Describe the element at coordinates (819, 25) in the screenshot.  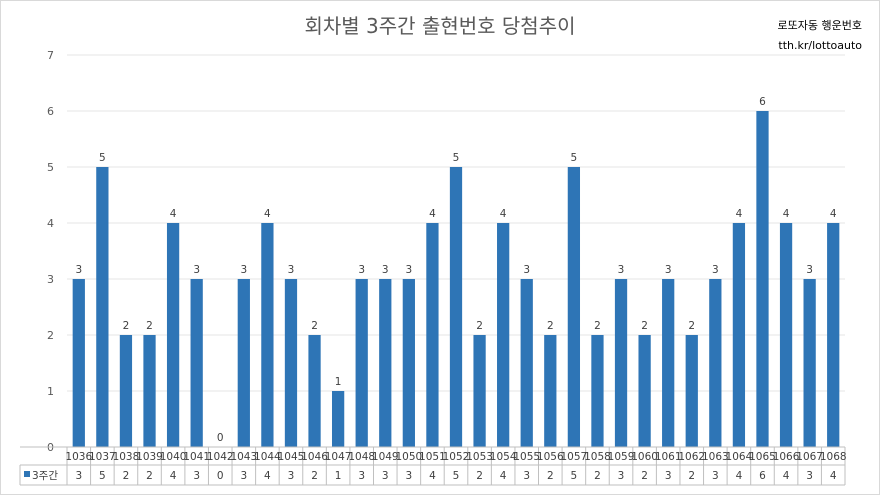
I see `brand-name: 로또자동 행운번호` at that location.